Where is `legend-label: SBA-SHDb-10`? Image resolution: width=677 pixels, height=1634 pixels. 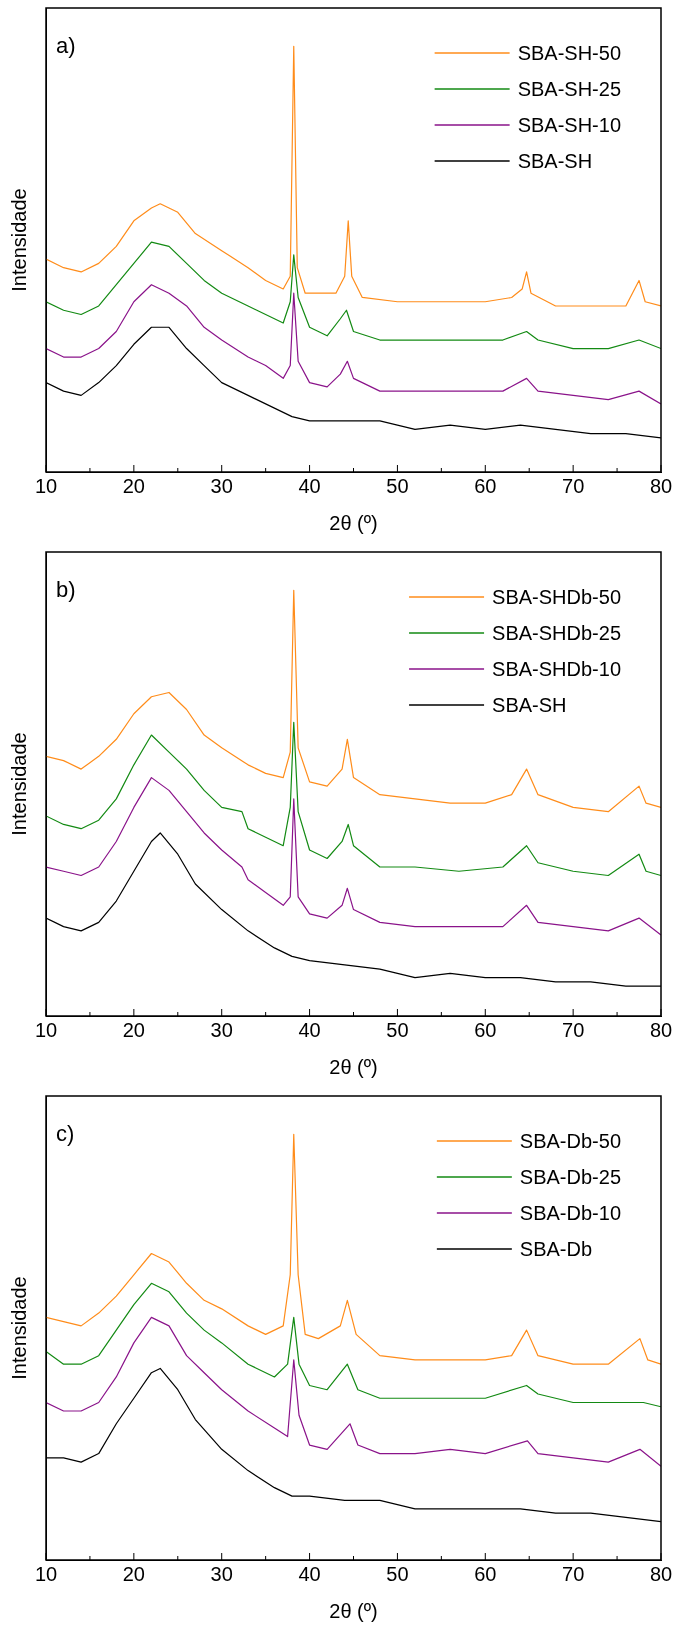 legend-label: SBA-SHDb-10 is located at coordinates (556, 668).